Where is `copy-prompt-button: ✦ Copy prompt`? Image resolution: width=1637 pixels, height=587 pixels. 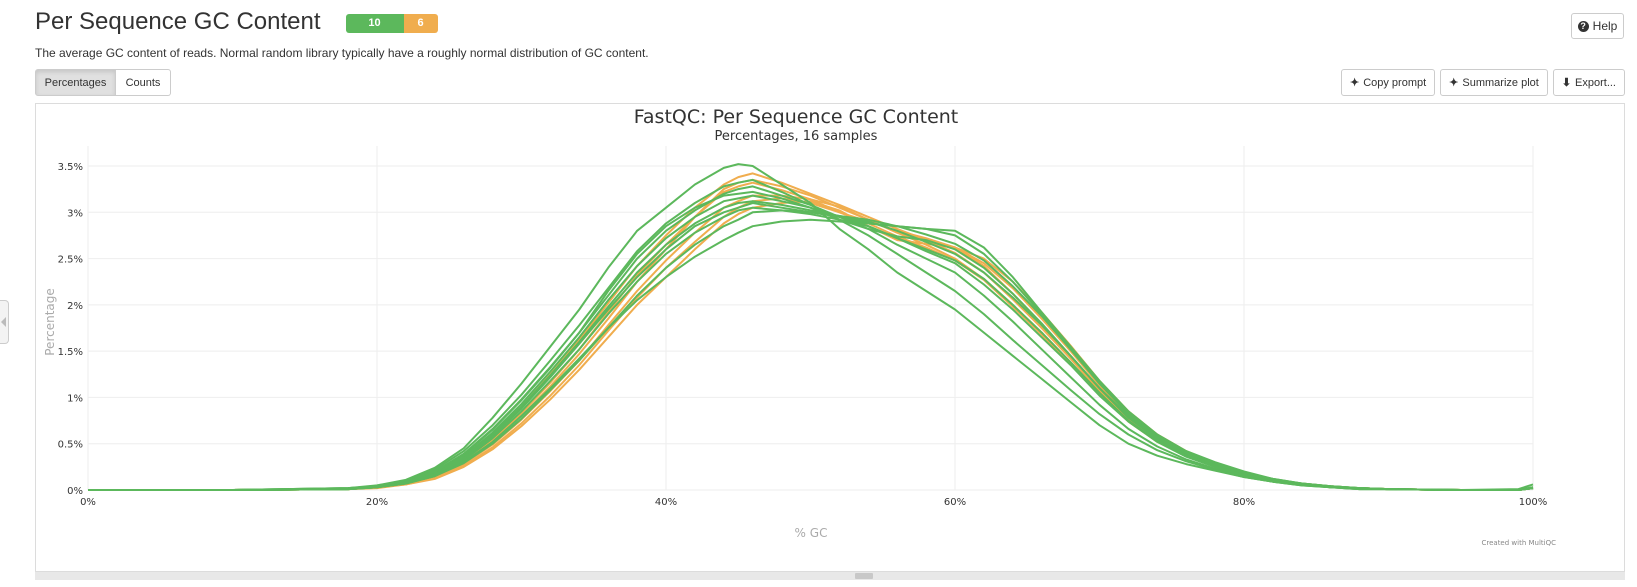
copy-prompt-button: ✦ Copy prompt is located at coordinates (1388, 82).